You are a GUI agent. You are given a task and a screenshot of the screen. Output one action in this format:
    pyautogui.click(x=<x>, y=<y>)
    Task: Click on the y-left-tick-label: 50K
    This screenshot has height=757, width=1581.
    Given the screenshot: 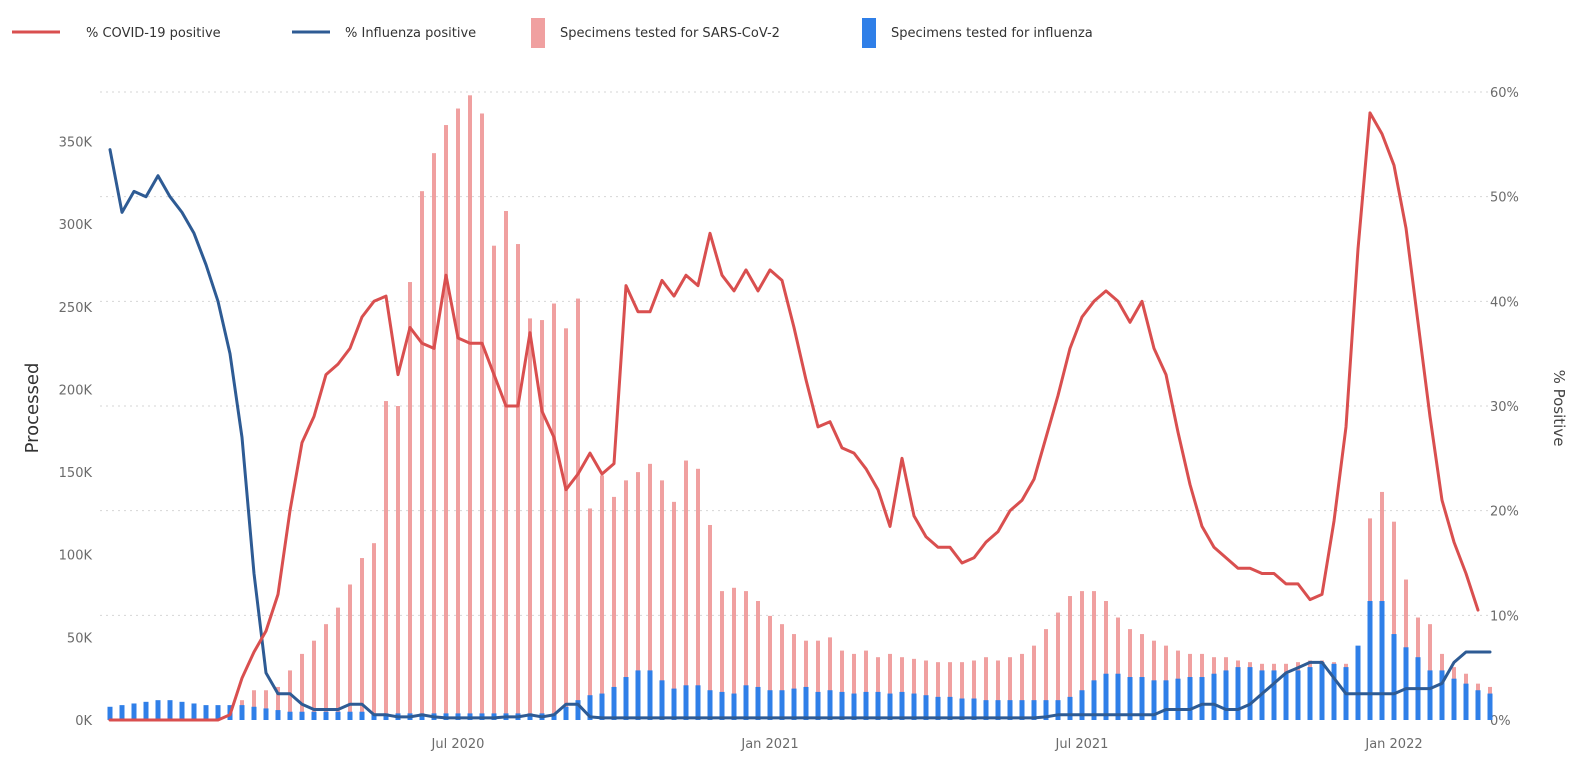 What is the action you would take?
    pyautogui.click(x=80, y=638)
    